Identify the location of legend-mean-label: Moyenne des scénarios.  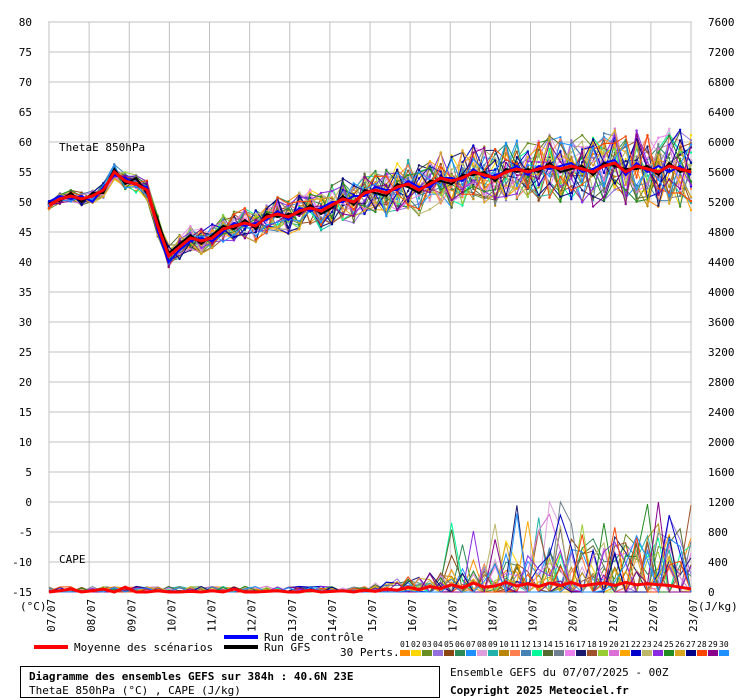
(143, 647).